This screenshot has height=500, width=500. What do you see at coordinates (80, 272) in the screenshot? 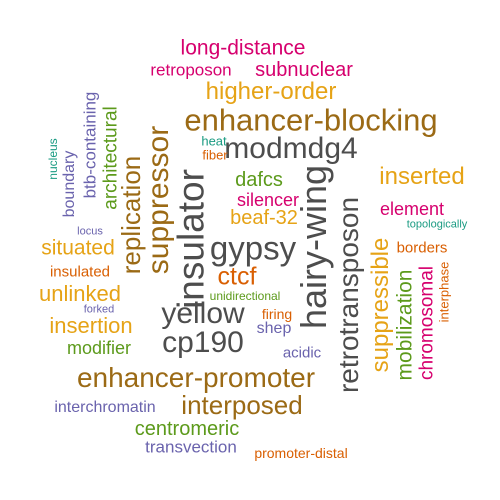
I see `word-insulated: insulated` at bounding box center [80, 272].